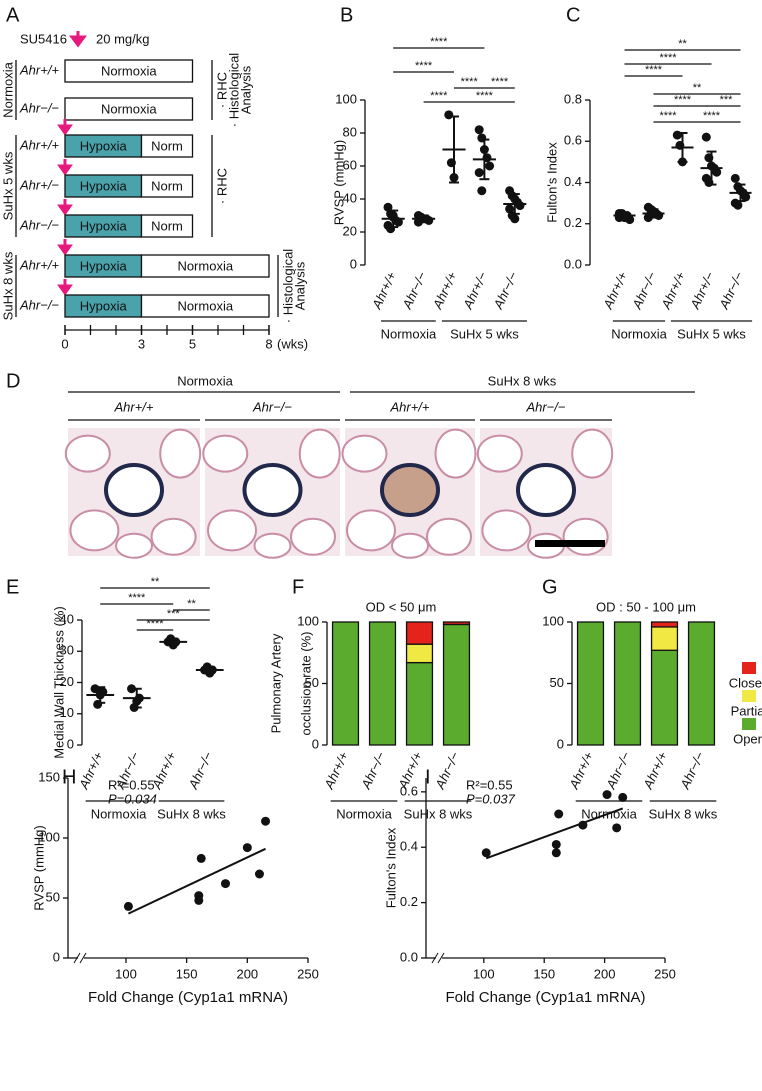  I want to click on timeline-label: 0, so click(64, 343).